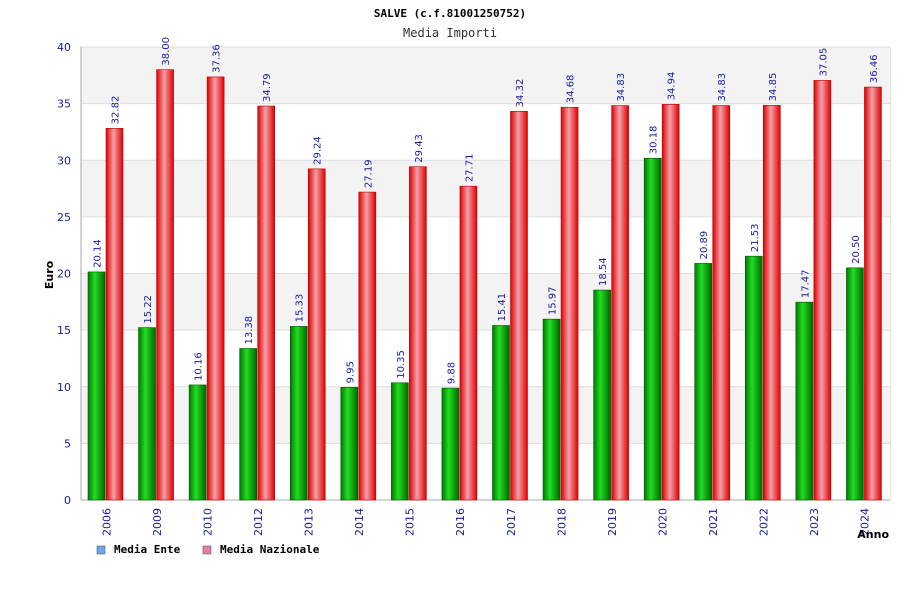 The image size is (900, 600). Describe the element at coordinates (460, 522) in the screenshot. I see `x-tick-label: 2016` at that location.